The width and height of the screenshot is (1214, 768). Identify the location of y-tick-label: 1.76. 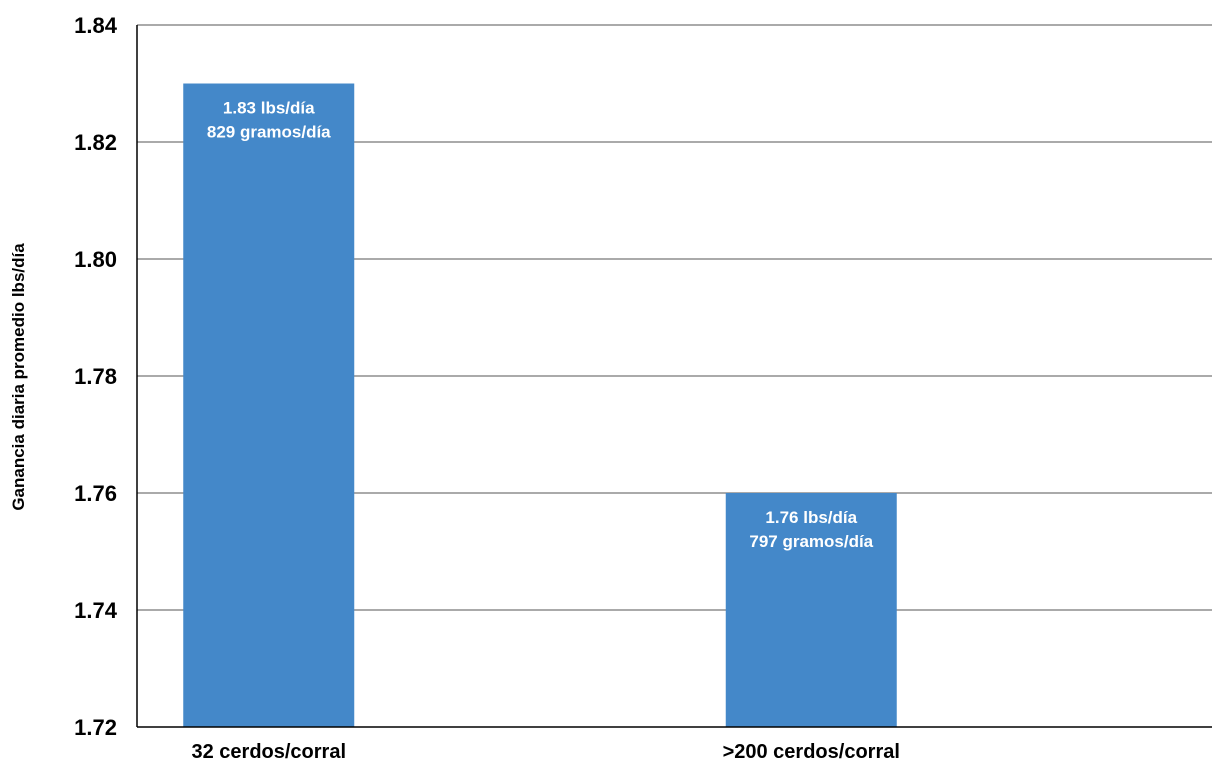
(95, 493).